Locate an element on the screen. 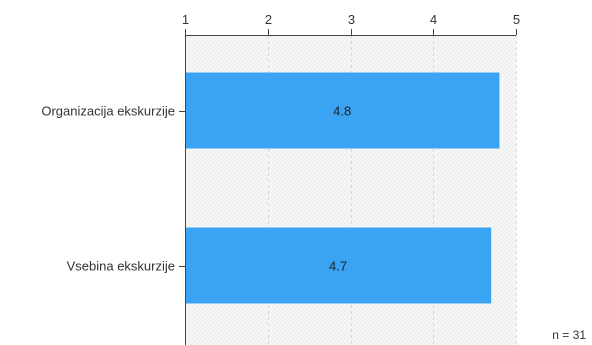  bar-value-label-1: 4.8 is located at coordinates (342, 111).